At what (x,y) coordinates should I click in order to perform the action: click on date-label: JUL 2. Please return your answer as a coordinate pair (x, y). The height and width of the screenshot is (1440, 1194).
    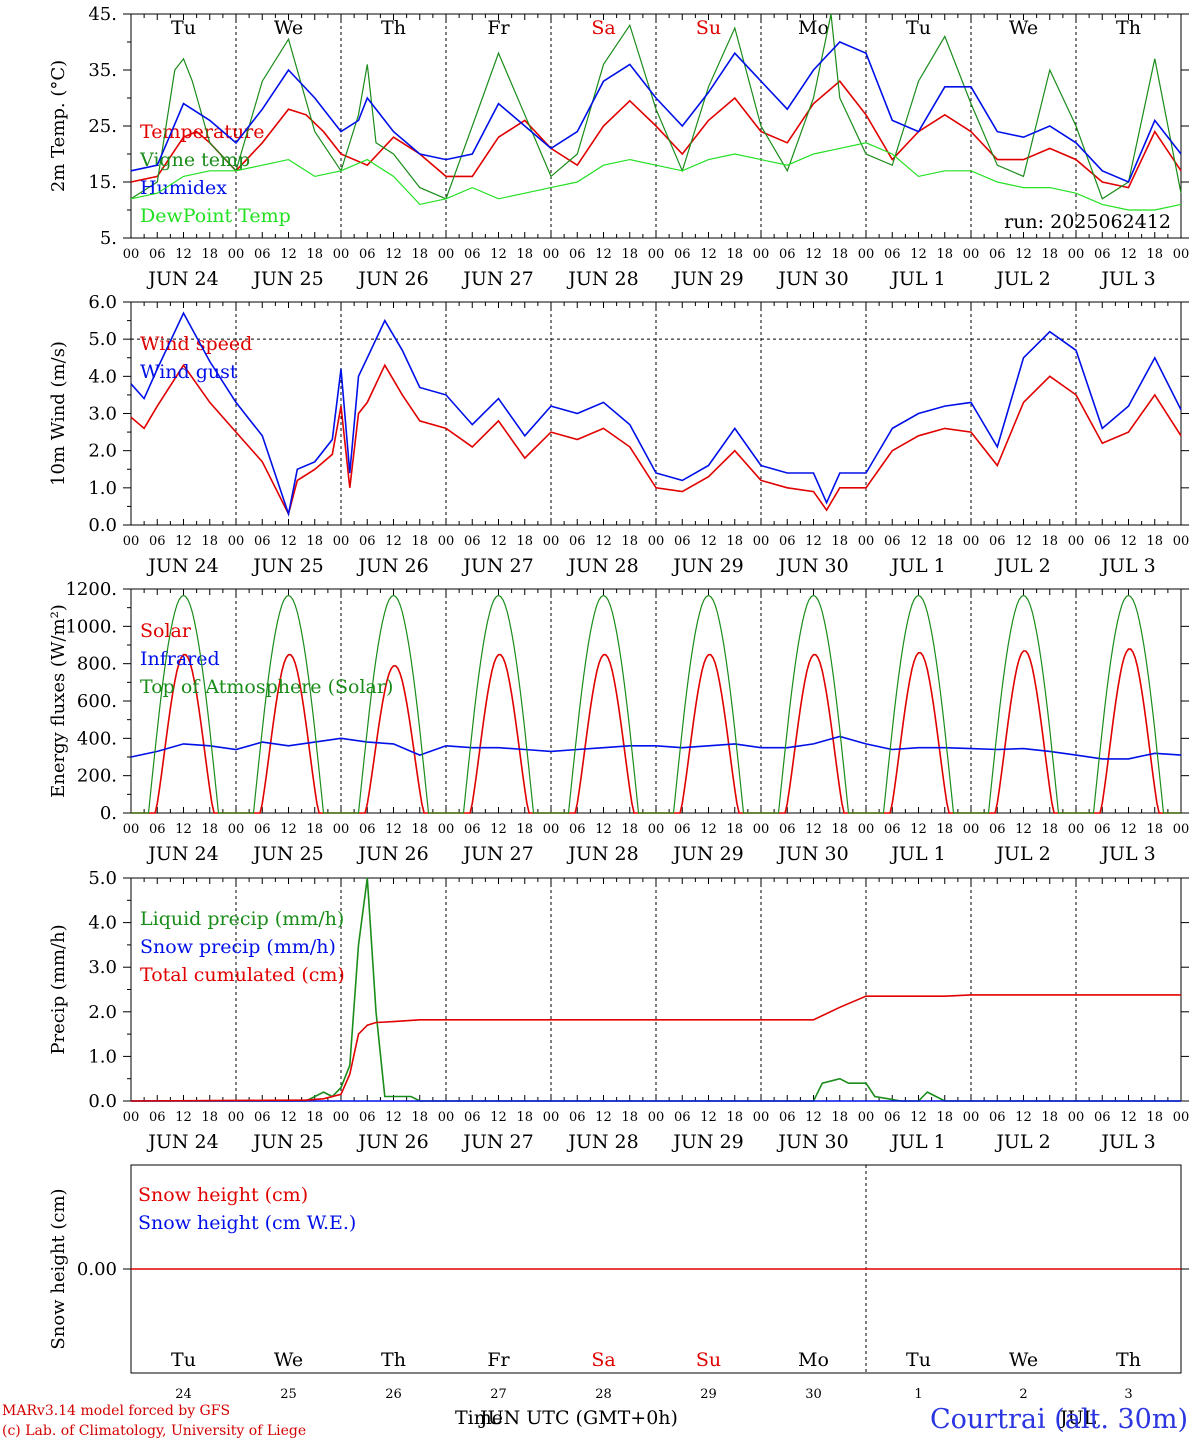
    Looking at the image, I should click on (1022, 279).